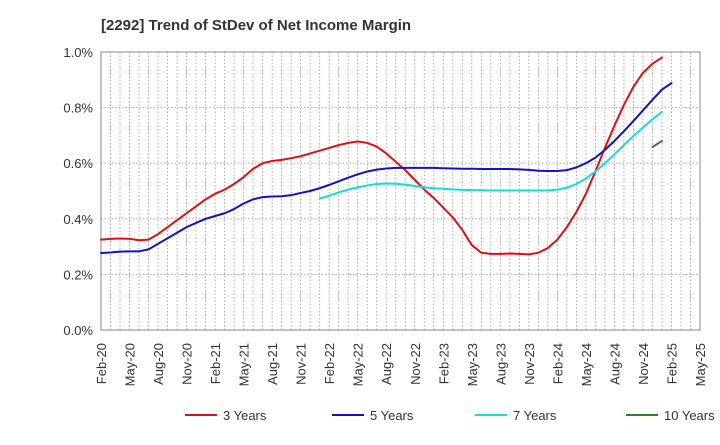 The image size is (720, 445). Describe the element at coordinates (500, 364) in the screenshot. I see `x-tick-label: Aug-23` at that location.